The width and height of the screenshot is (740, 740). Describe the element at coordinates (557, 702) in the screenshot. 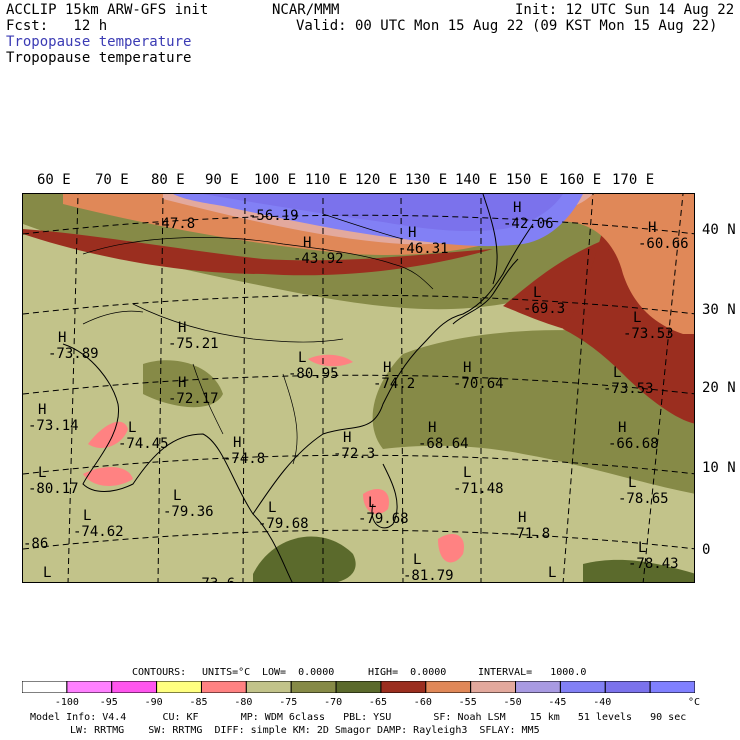

I see `color-bar-tick-label: -45` at that location.